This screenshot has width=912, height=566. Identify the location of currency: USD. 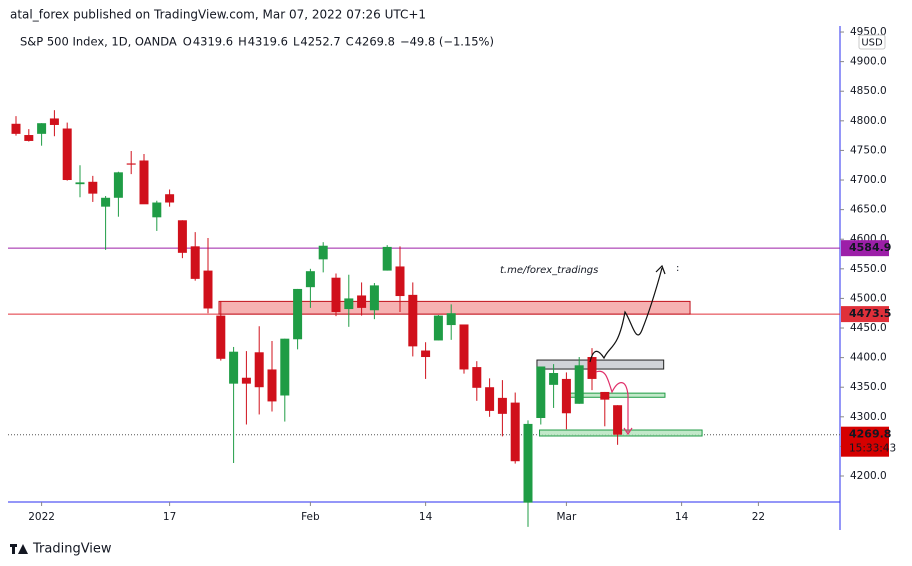
(872, 43).